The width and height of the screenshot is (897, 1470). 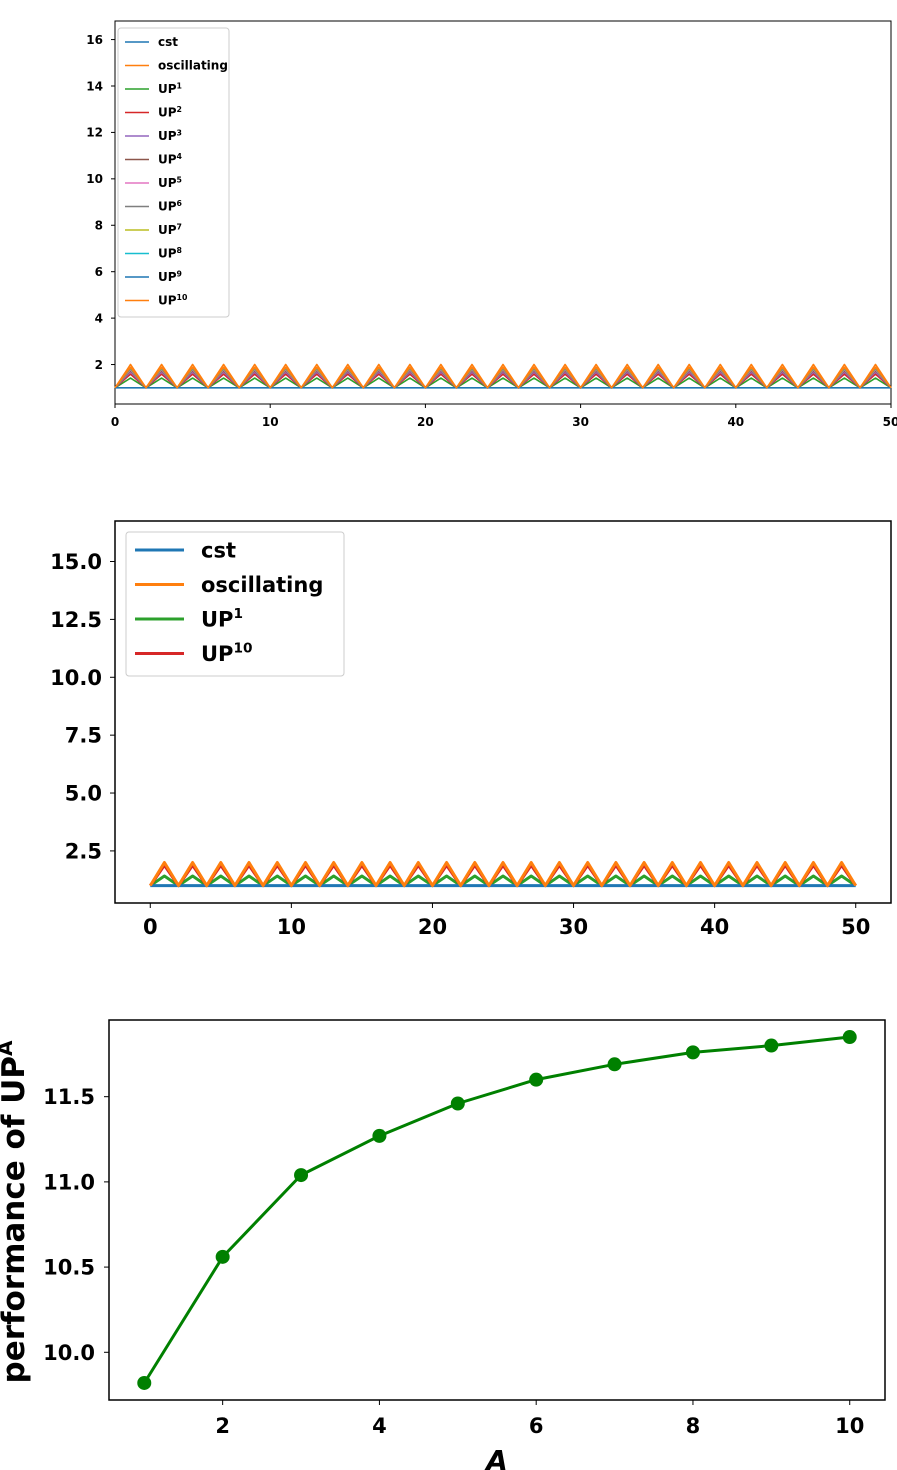 I want to click on legend-entry-up8: UP8, so click(x=170, y=253).